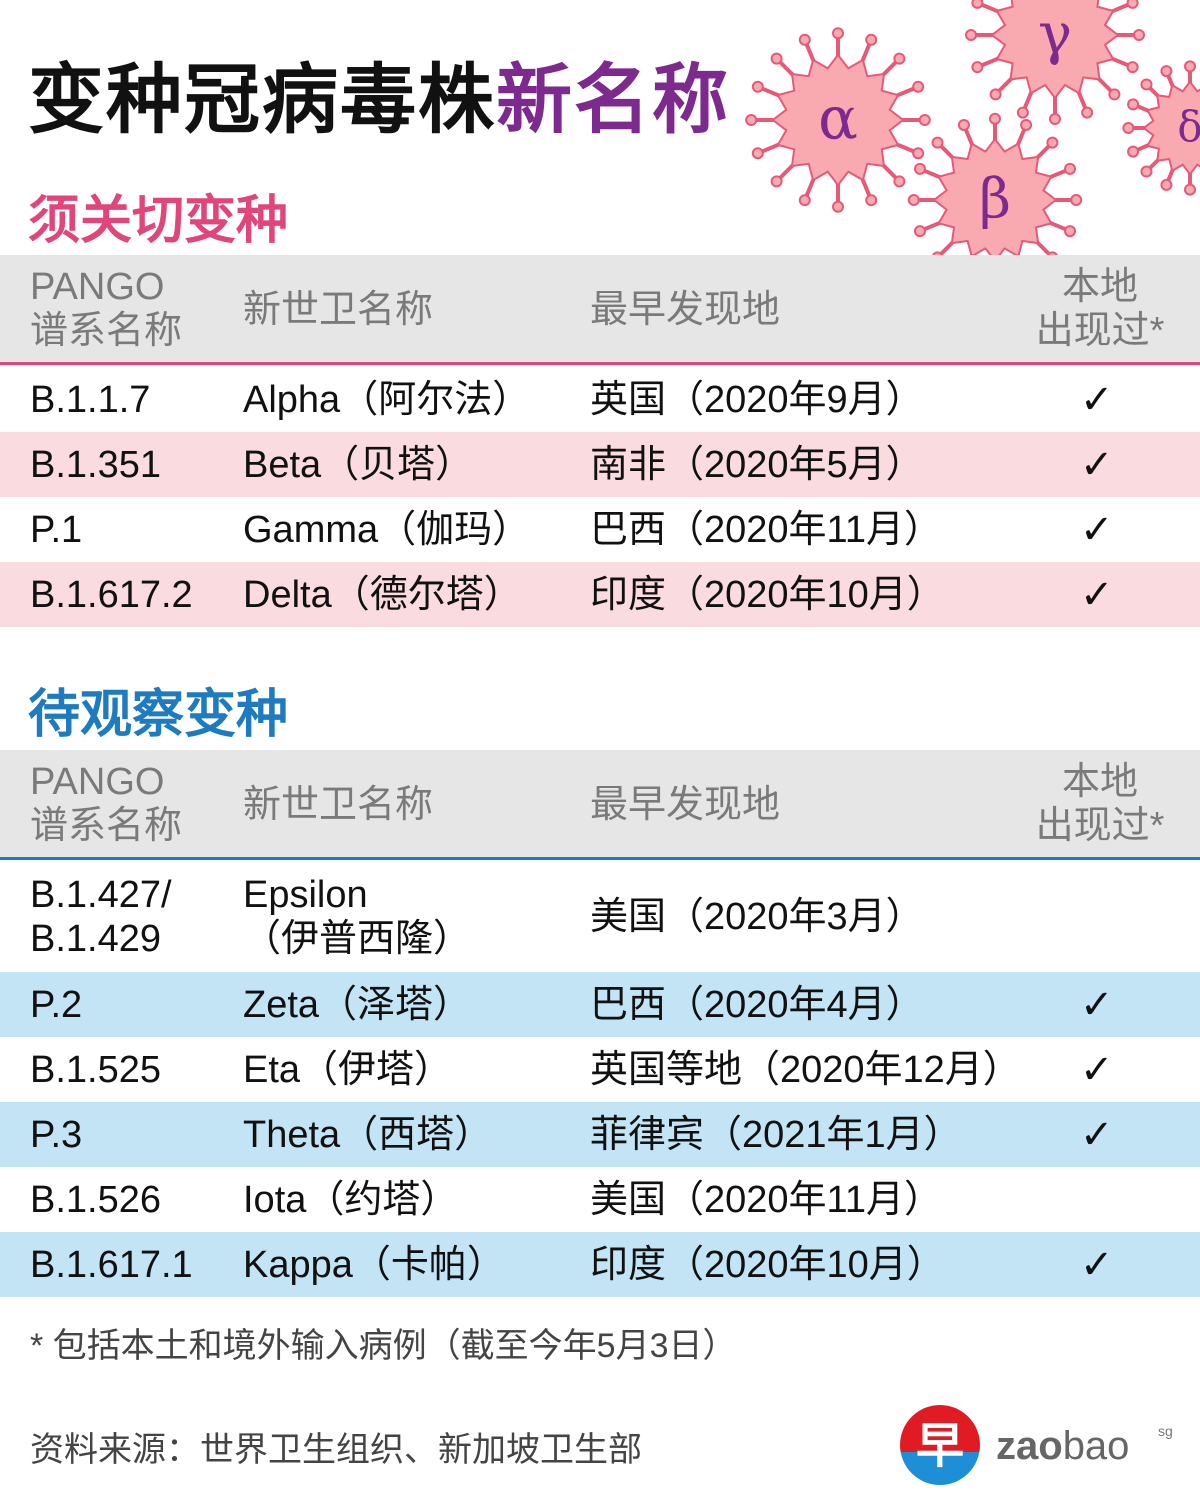 The image size is (1200, 1500). Describe the element at coordinates (95, 1199) in the screenshot. I see `pango-cell: B.1.526` at that location.